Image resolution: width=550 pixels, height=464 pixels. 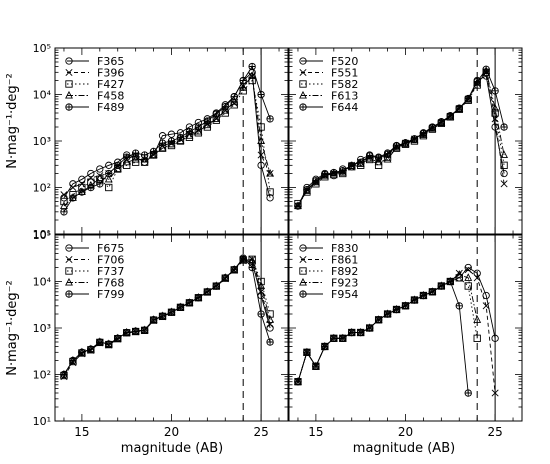 What do you see at coordinates (42, 188) in the screenshot?
I see `y-tick-label: 10²` at bounding box center [42, 188].